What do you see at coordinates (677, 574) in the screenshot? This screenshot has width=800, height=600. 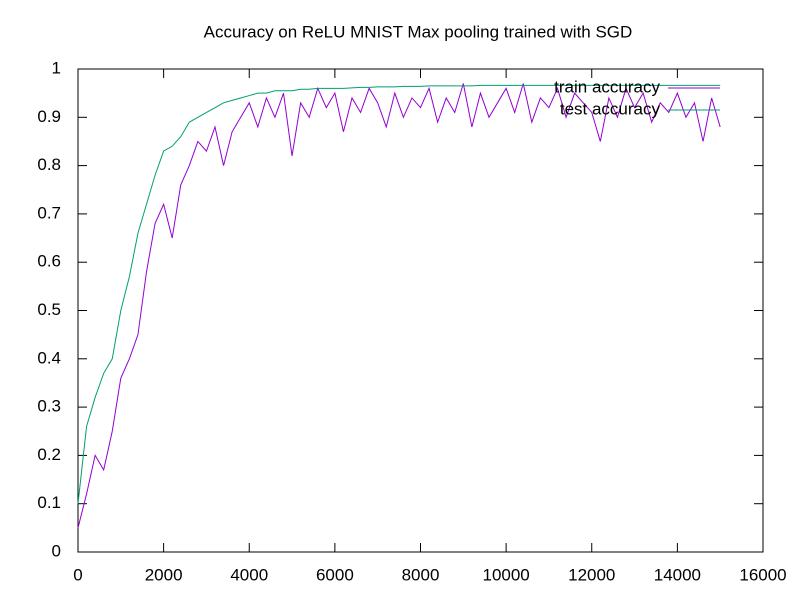 I see `x-tick-label: 14000` at bounding box center [677, 574].